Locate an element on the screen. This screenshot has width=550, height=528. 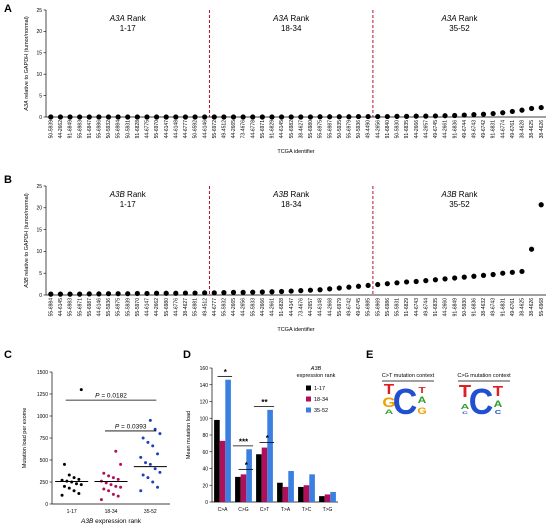
x-tick-label: 44-2665 is located at coordinates (234, 129).